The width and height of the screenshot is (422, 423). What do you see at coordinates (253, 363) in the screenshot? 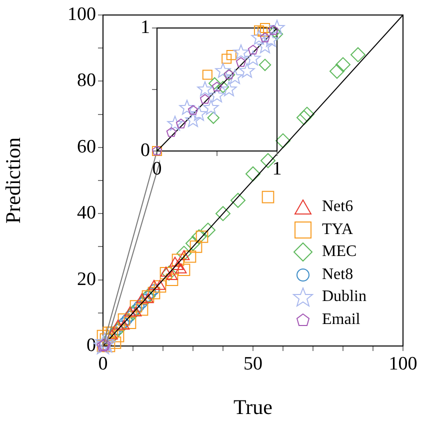
I see `x-tick-label: 50` at bounding box center [253, 363].